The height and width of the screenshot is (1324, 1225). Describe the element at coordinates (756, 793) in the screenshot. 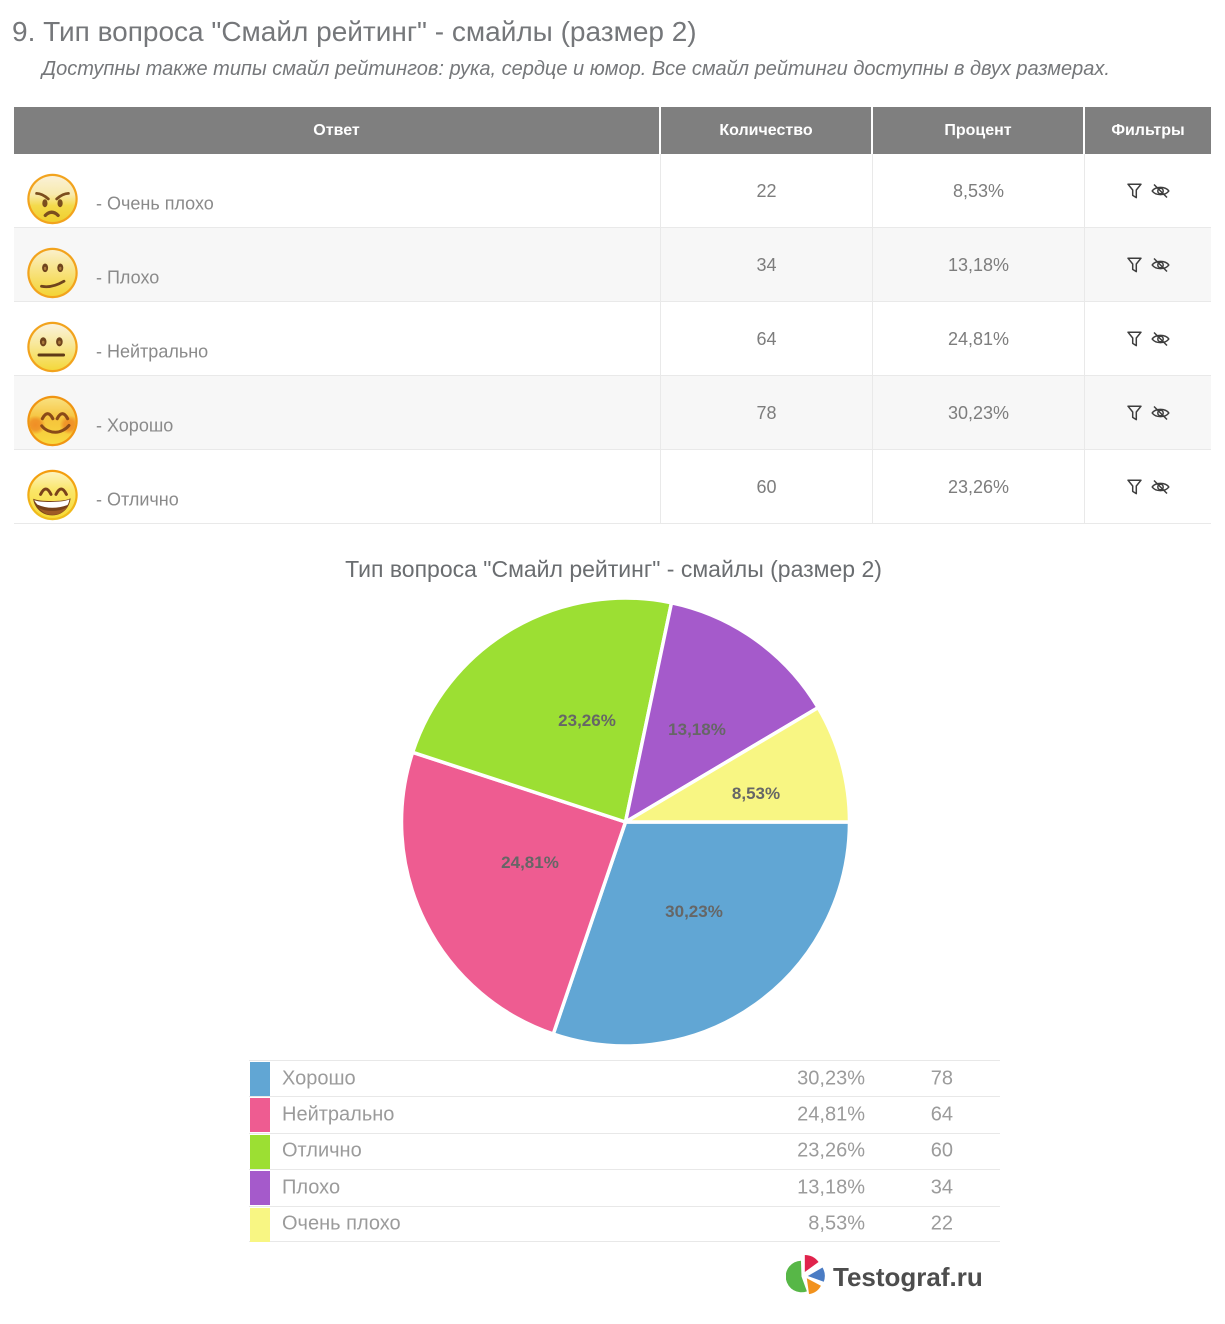

I see `svg-text: 8,53%` at that location.